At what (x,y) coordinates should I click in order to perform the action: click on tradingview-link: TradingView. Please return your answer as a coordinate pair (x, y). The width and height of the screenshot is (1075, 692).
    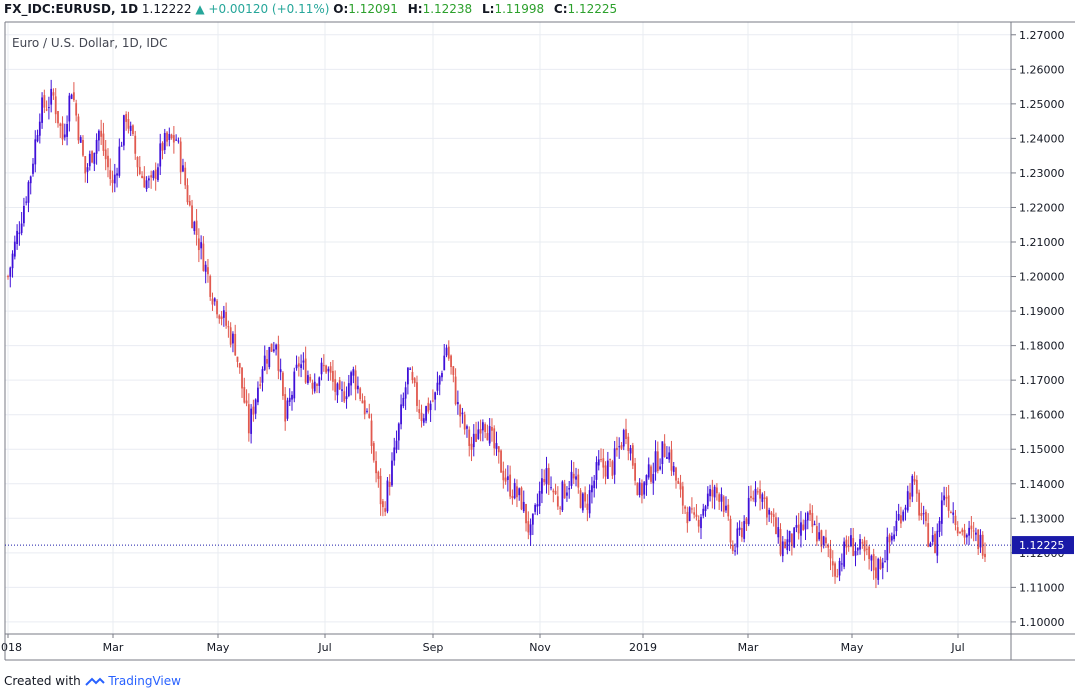
    Looking at the image, I should click on (144, 681).